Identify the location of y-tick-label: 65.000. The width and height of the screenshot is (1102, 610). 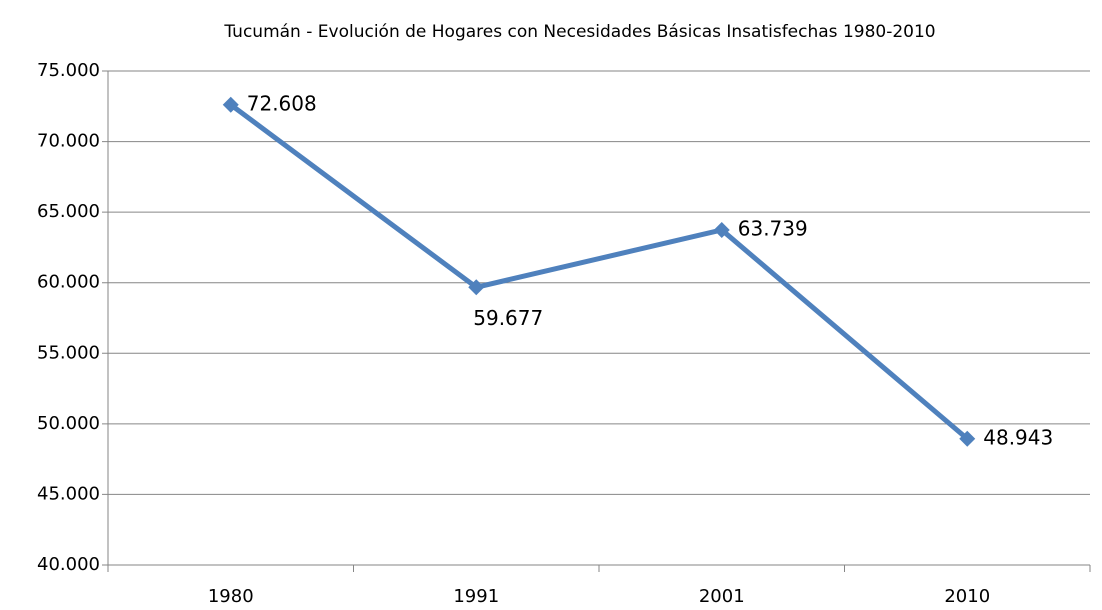
(68, 211).